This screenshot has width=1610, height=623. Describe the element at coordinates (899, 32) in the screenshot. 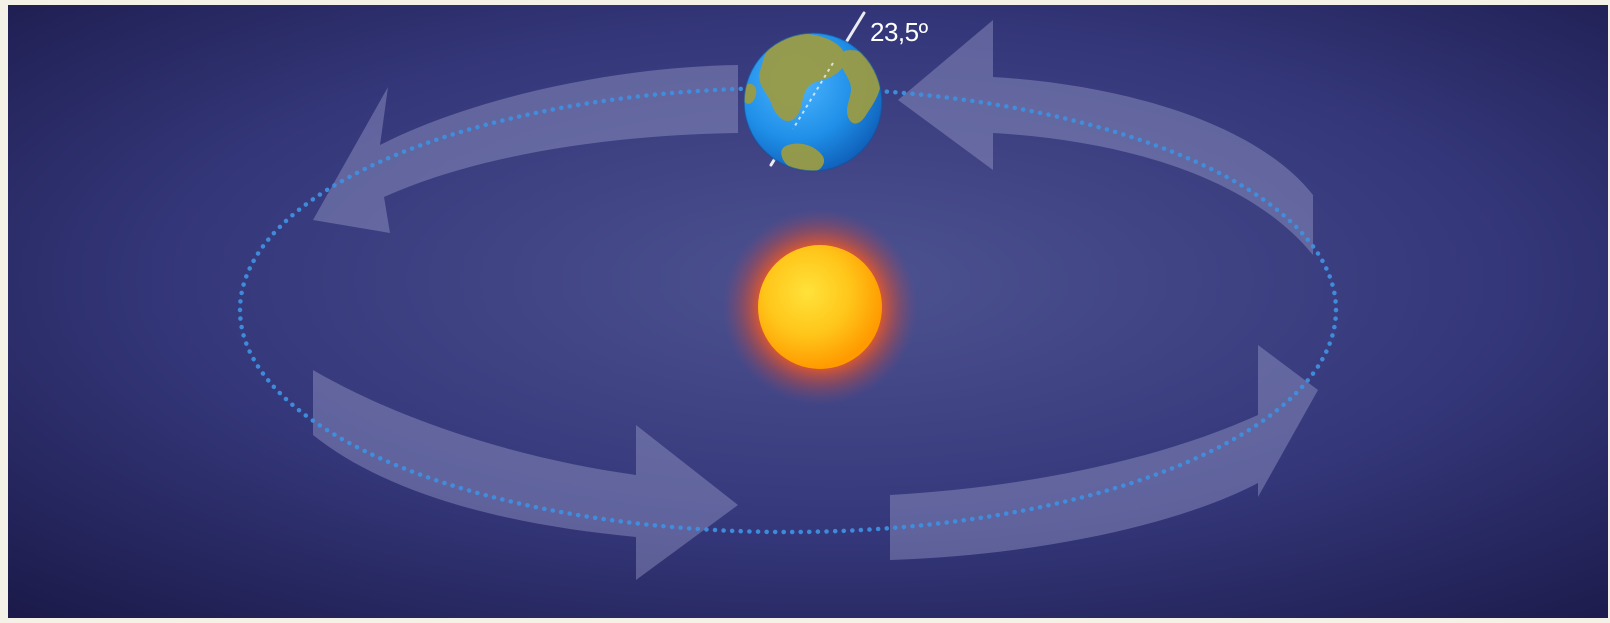

I see `tilt-angle-label: 23,5º` at that location.